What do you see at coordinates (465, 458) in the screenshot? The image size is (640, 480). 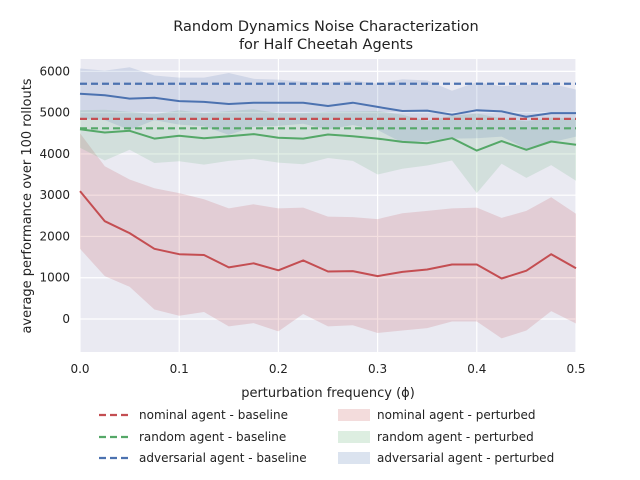 I see `legend-label-band: adversarial agent - perturbed` at bounding box center [465, 458].